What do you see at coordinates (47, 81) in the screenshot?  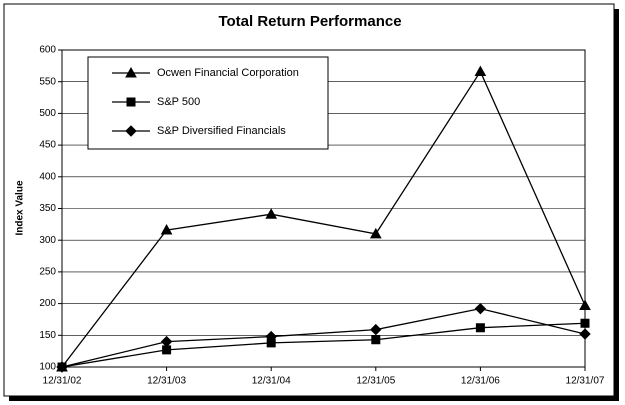 I see `y-tick-label: 550` at bounding box center [47, 81].